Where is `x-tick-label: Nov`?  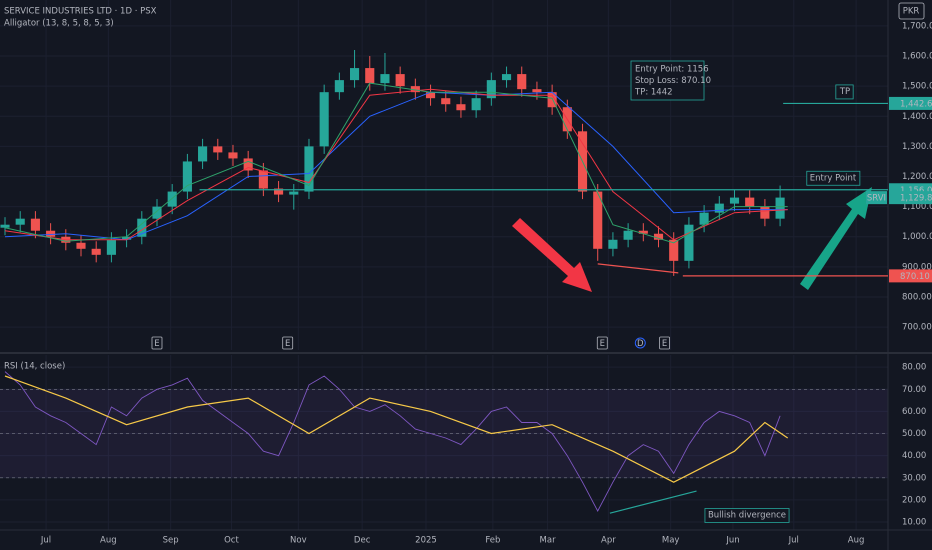 x-tick-label: Nov is located at coordinates (298, 541).